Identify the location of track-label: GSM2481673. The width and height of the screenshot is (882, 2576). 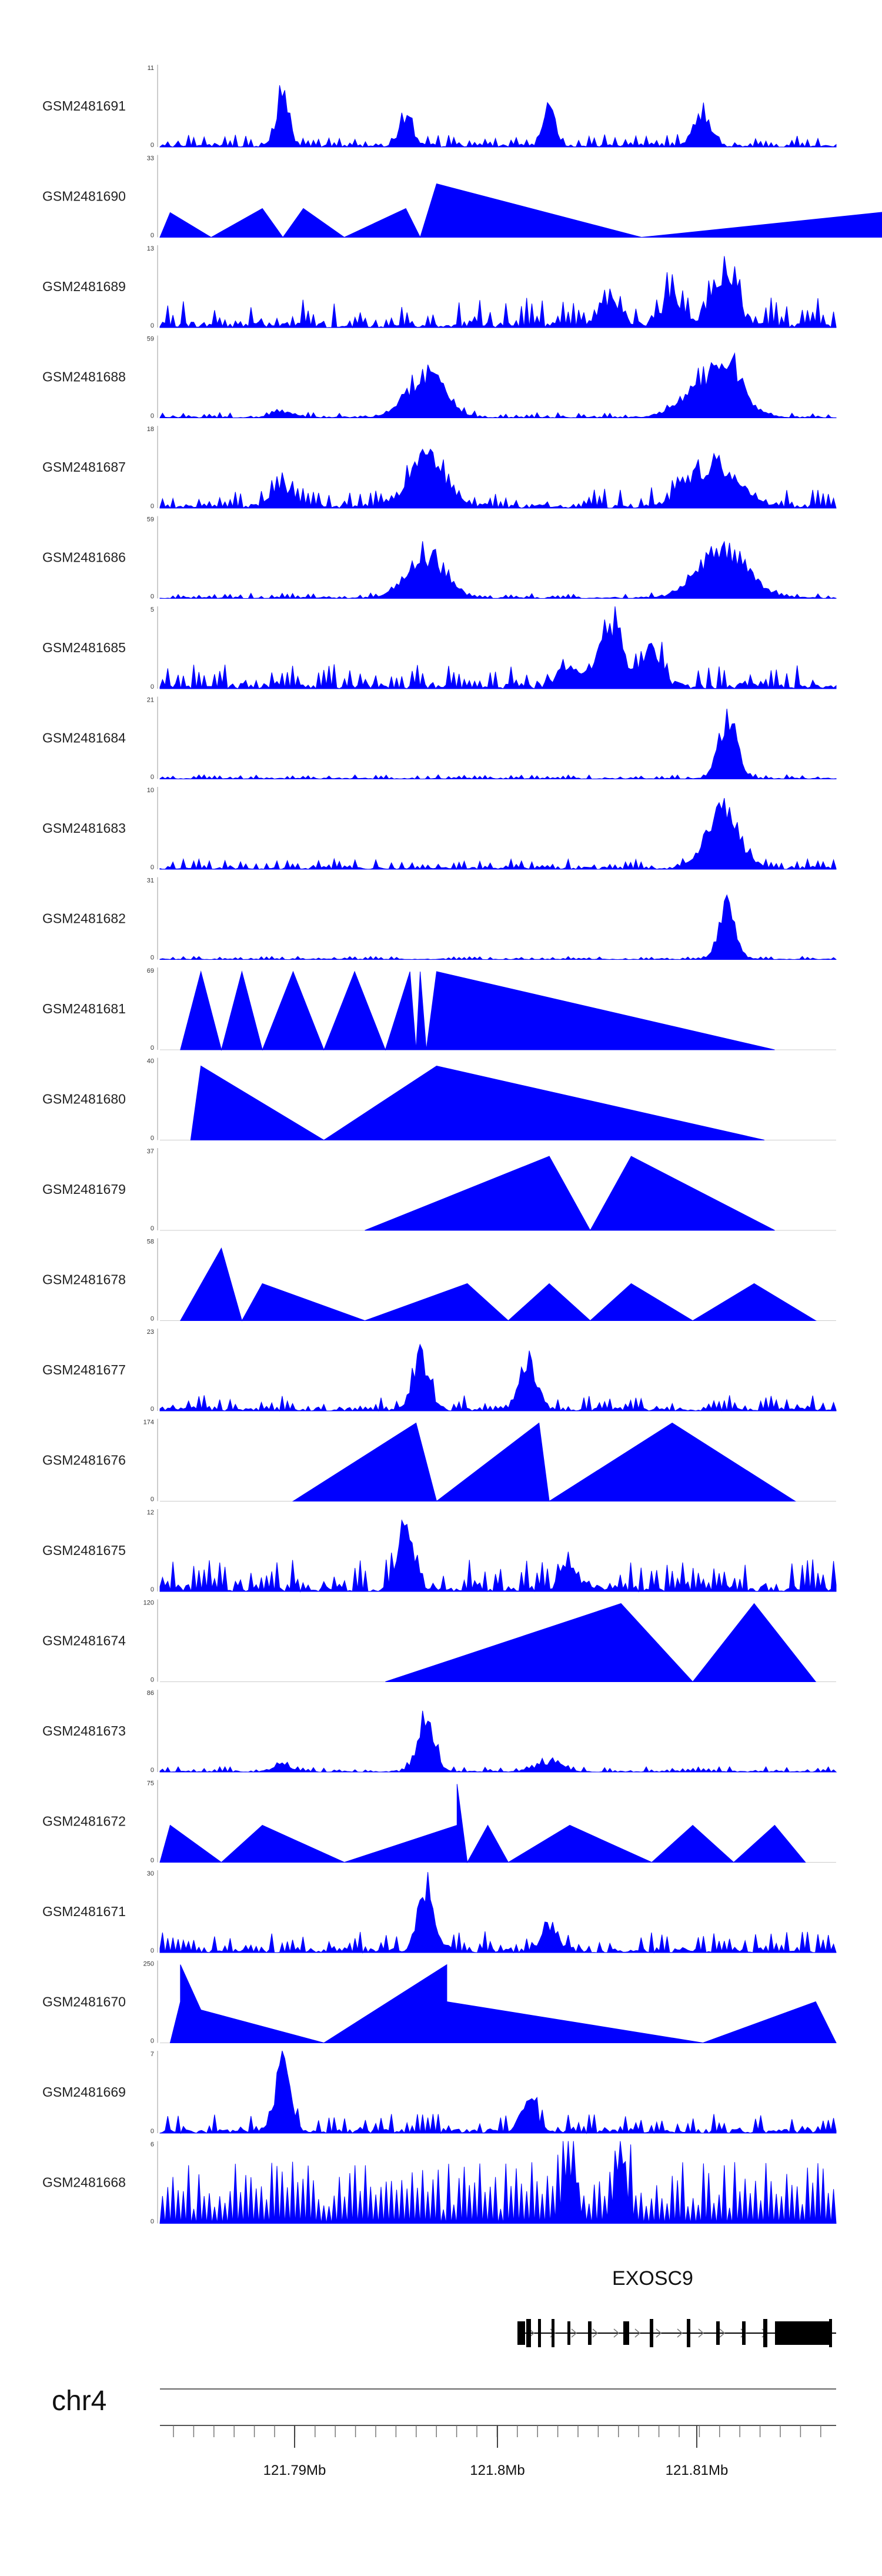
(84, 1731).